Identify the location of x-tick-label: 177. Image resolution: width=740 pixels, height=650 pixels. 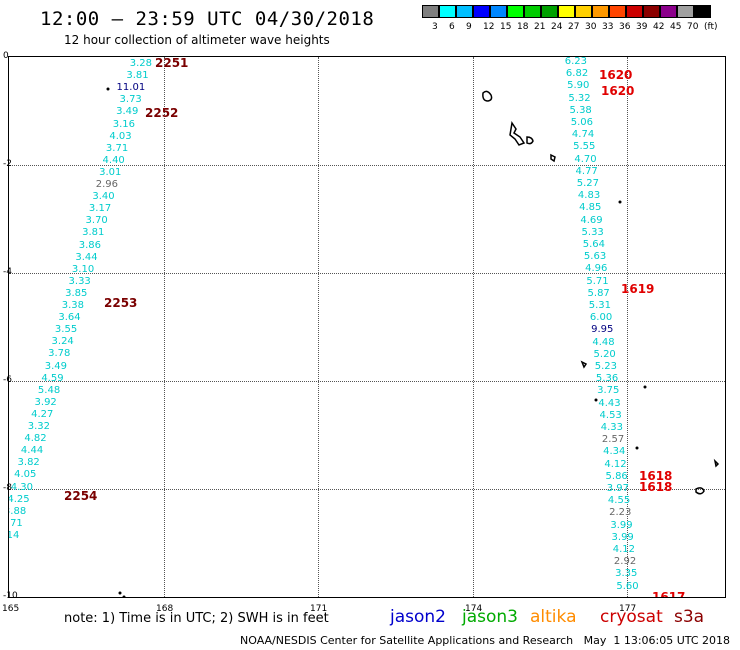
(628, 609).